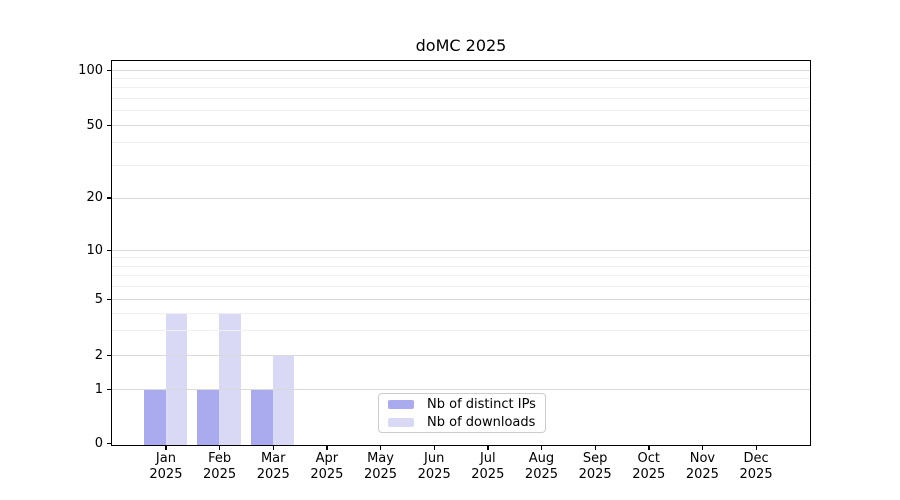  I want to click on legend: Nb of distinct IPs Nb of downloads, so click(462, 413).